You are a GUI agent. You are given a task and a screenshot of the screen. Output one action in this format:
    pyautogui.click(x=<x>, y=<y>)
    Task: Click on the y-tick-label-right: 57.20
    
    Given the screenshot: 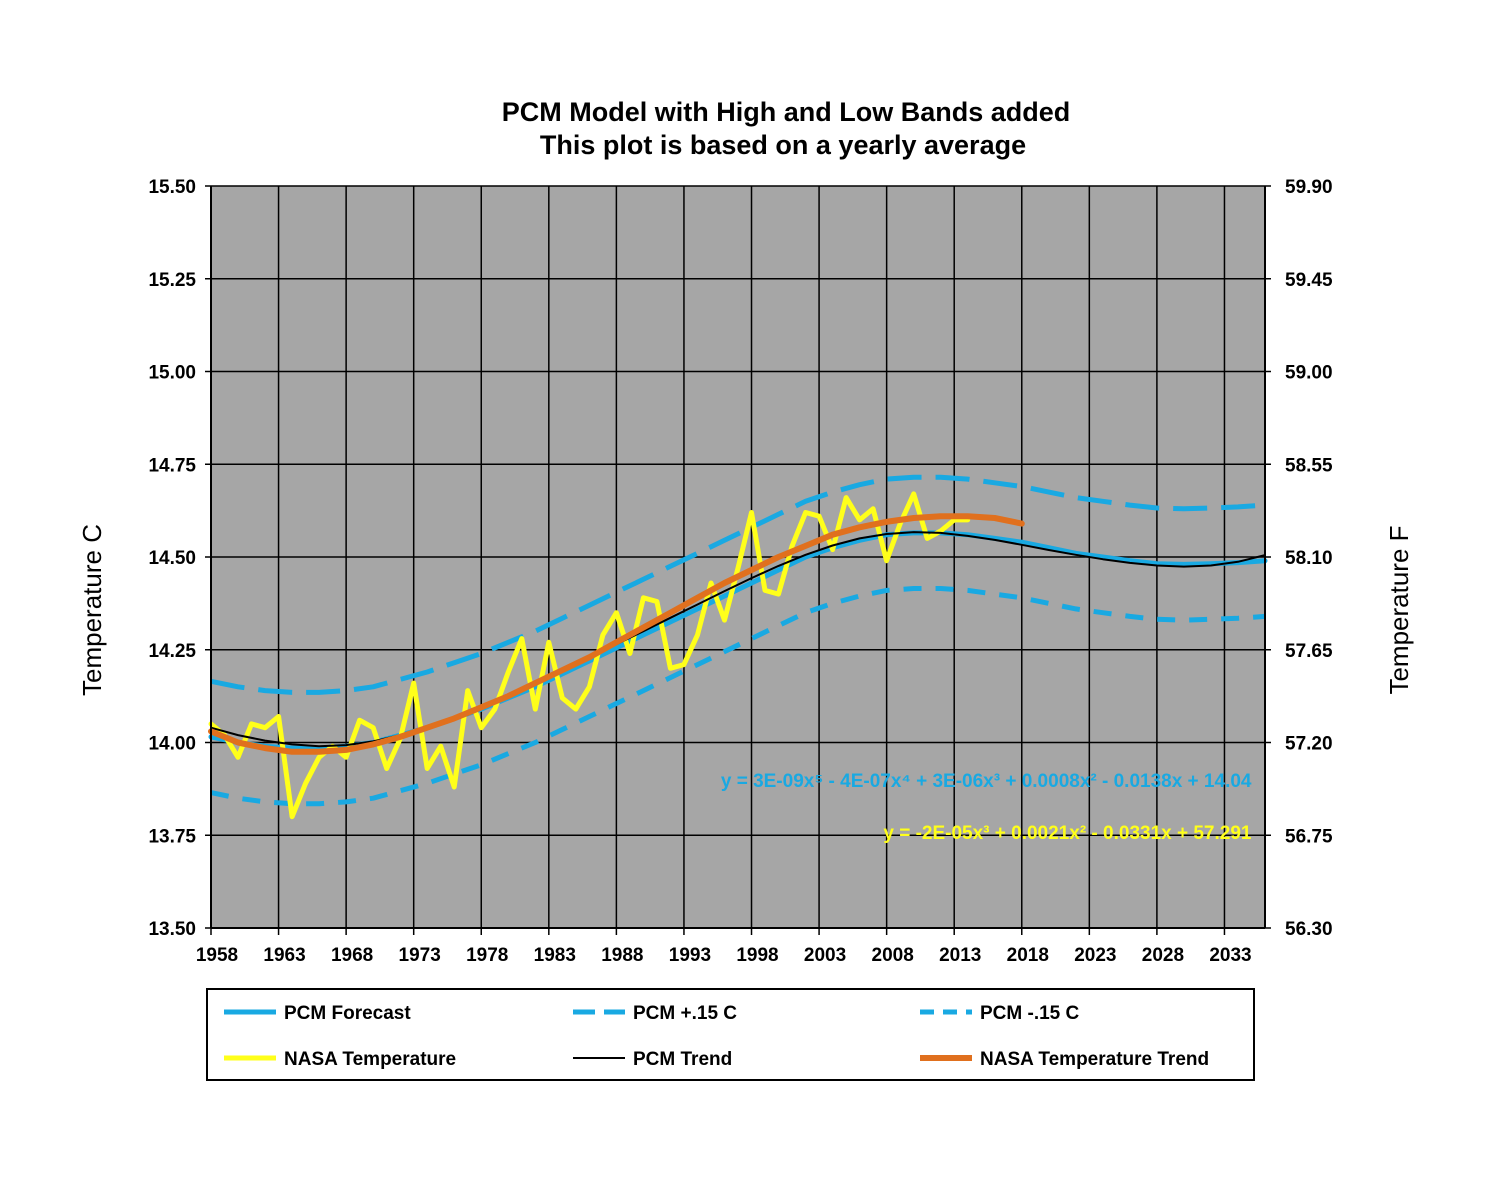 What is the action you would take?
    pyautogui.click(x=1309, y=744)
    